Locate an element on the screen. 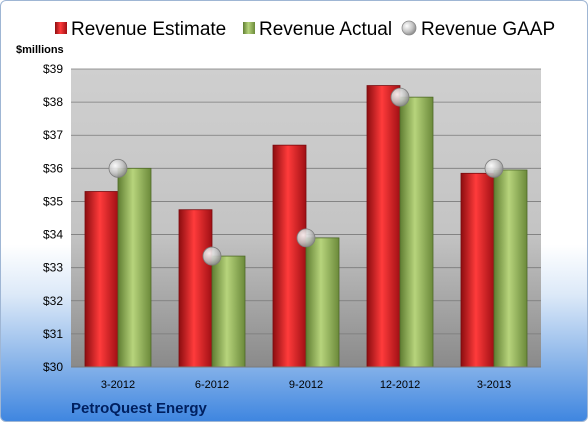 The image size is (588, 422). y-tick-label: $38 is located at coordinates (53, 102).